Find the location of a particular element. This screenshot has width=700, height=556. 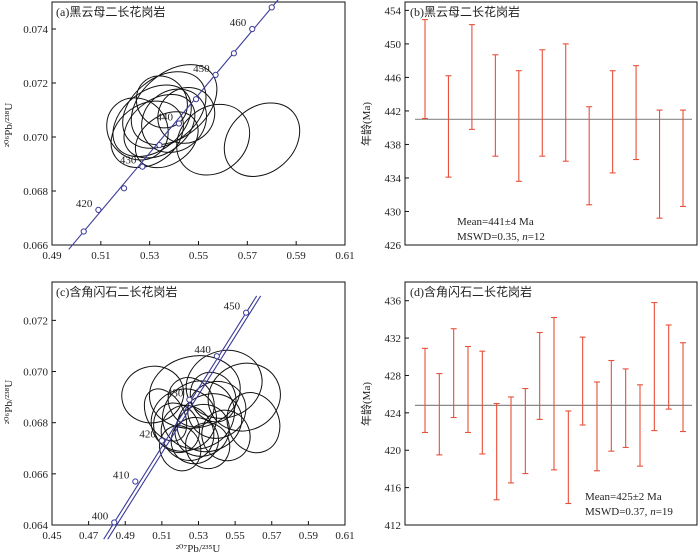

concordia-age-label: 460 is located at coordinates (238, 23).